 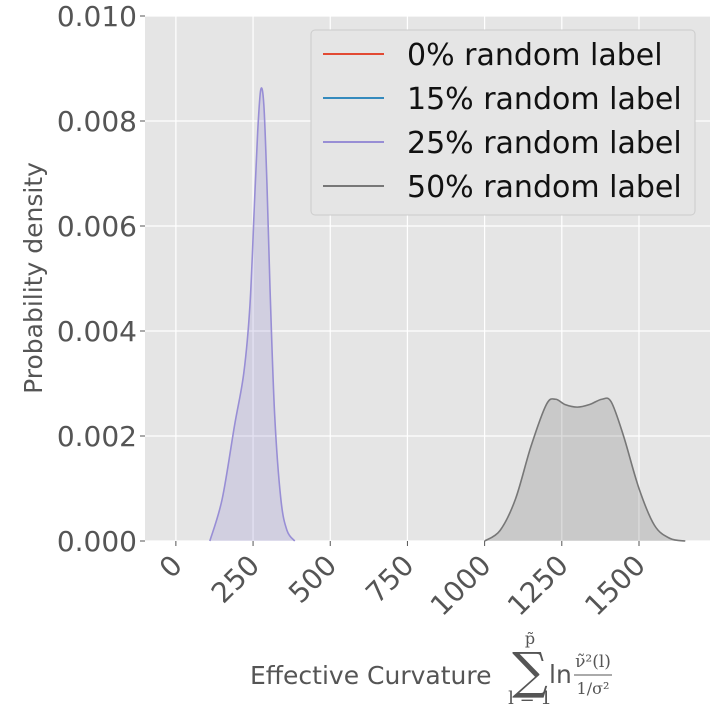 What do you see at coordinates (593, 662) in the screenshot?
I see `svg-text: ν̃²(l)` at bounding box center [593, 662].